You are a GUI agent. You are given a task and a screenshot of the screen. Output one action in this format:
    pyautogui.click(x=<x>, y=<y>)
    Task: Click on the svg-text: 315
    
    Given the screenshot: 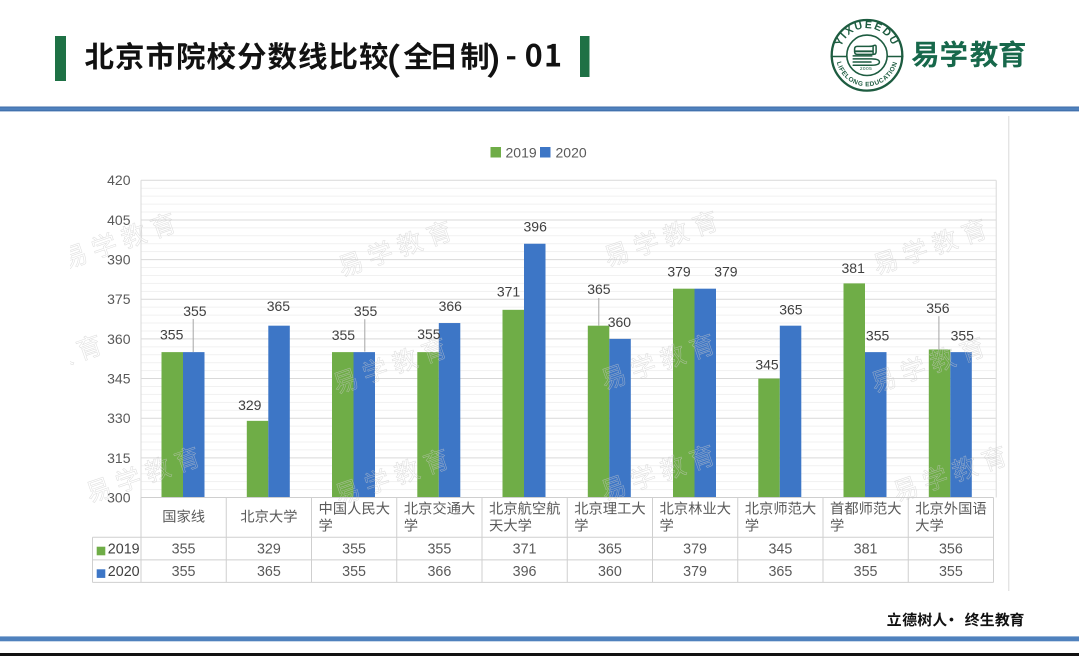 What is the action you would take?
    pyautogui.click(x=119, y=458)
    